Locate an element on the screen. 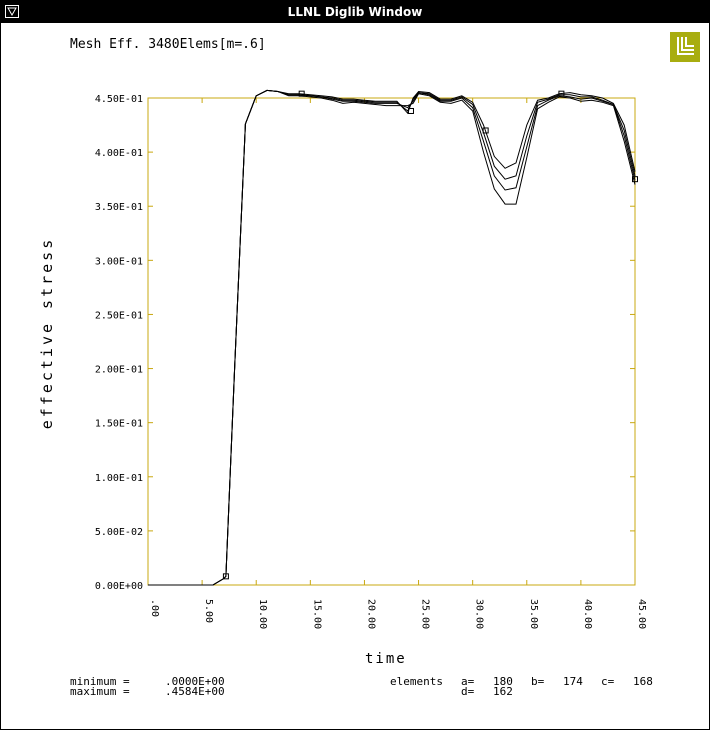  element-b-label: b= is located at coordinates (538, 681).